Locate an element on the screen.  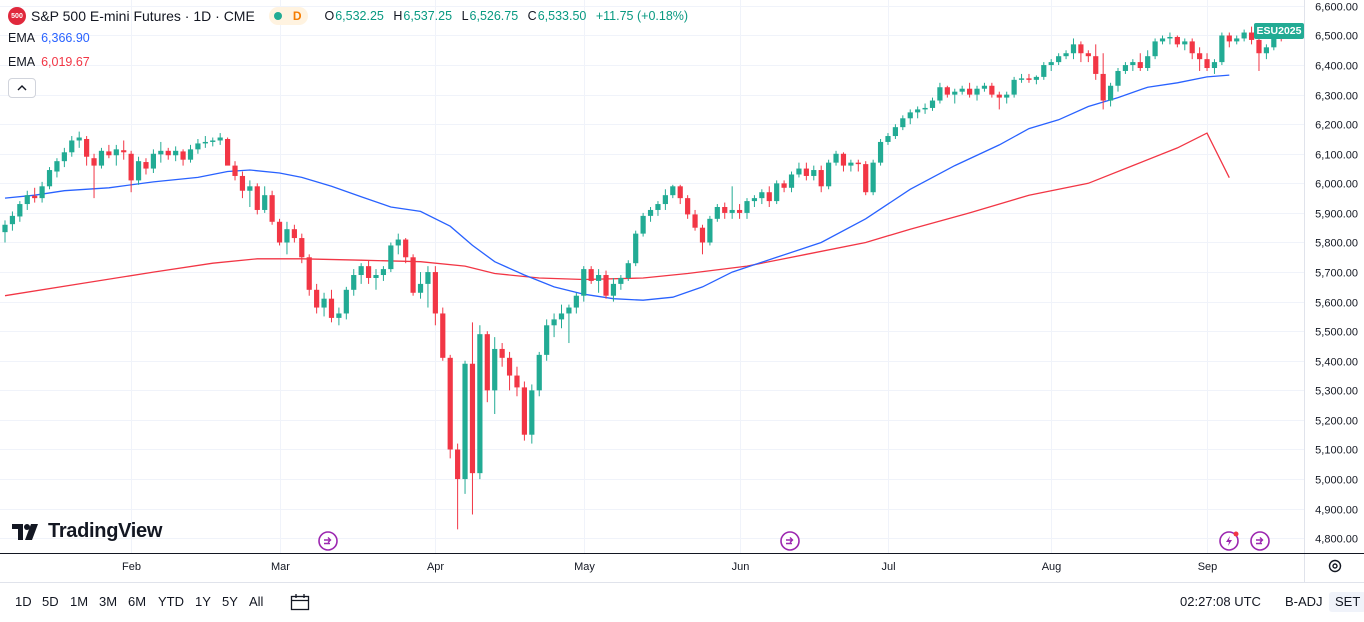
price-tick-label: 6,500.00 is located at coordinates (1336, 37).